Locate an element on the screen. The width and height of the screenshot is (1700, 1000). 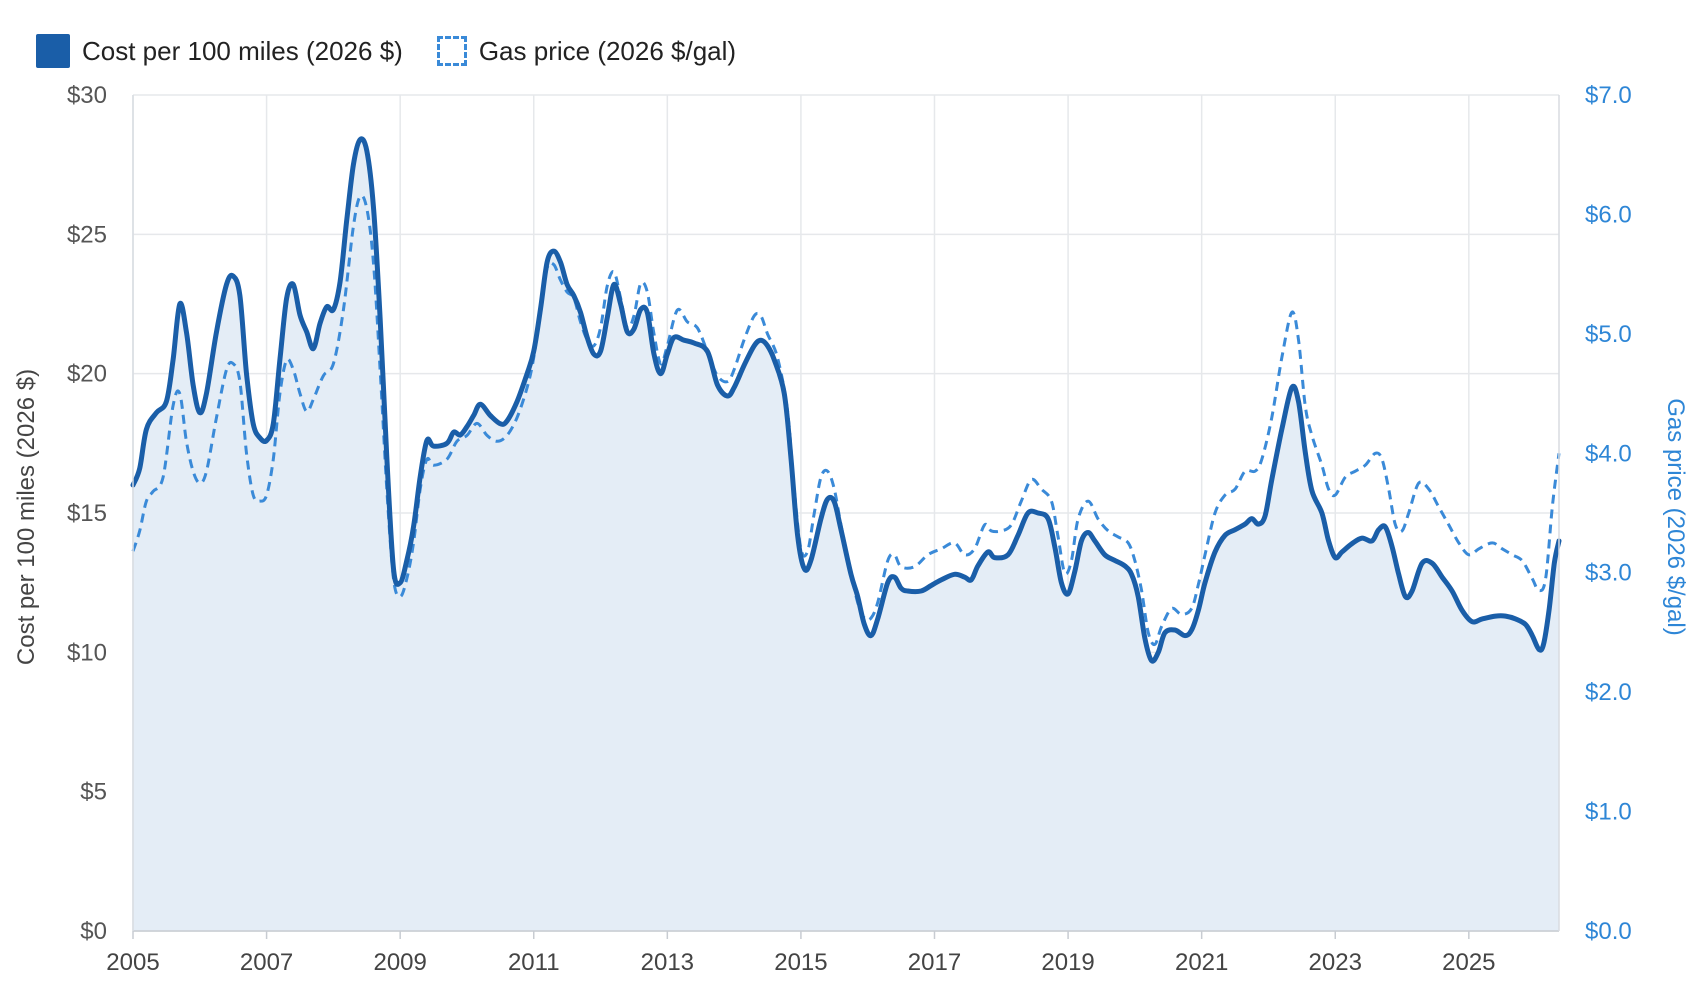
y-left-tick-label: $5 is located at coordinates (93, 792).